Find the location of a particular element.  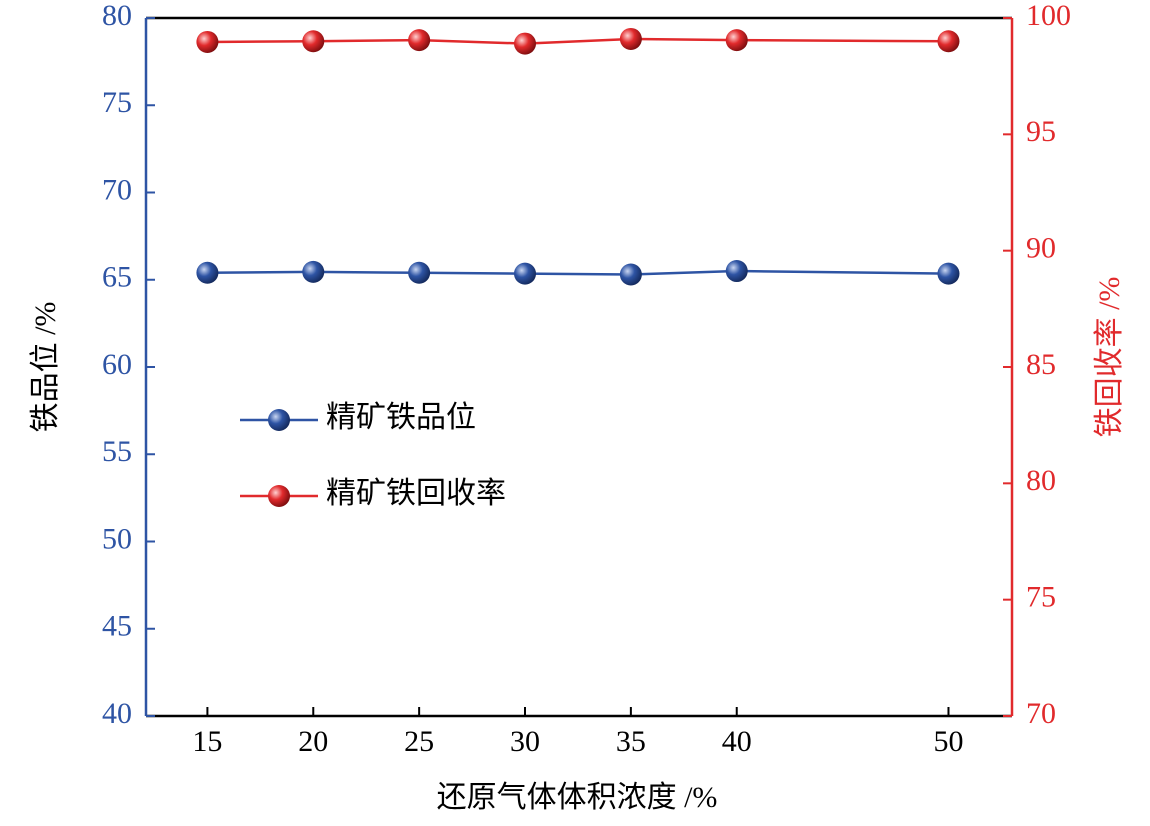

y2-tick-label: 85 is located at coordinates (1041, 364).